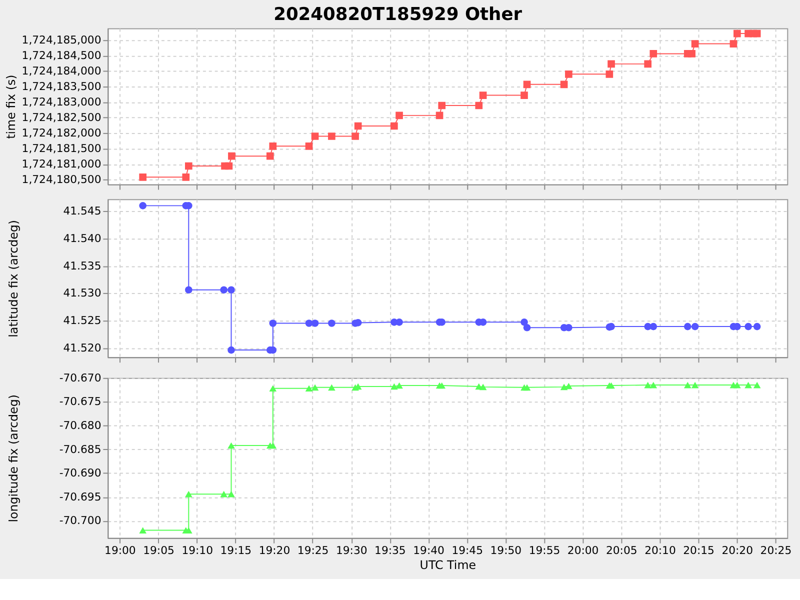  I want to click on y-tick-label: 1,724,183,500, so click(62, 87).